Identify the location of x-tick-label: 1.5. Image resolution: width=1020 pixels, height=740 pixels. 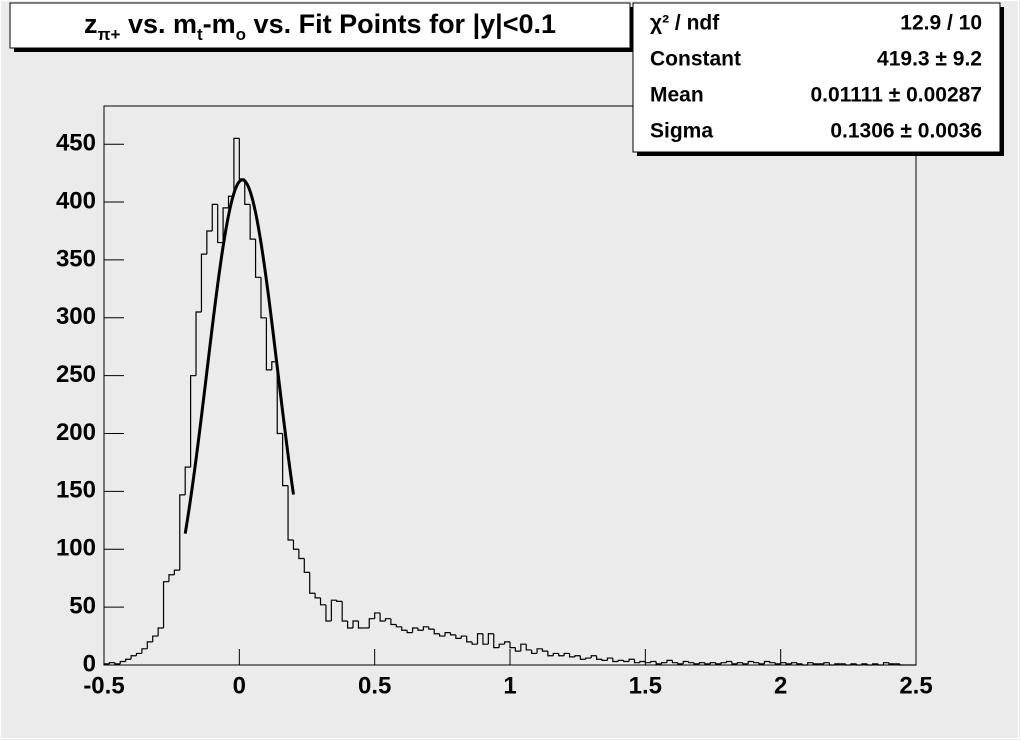
(645, 685).